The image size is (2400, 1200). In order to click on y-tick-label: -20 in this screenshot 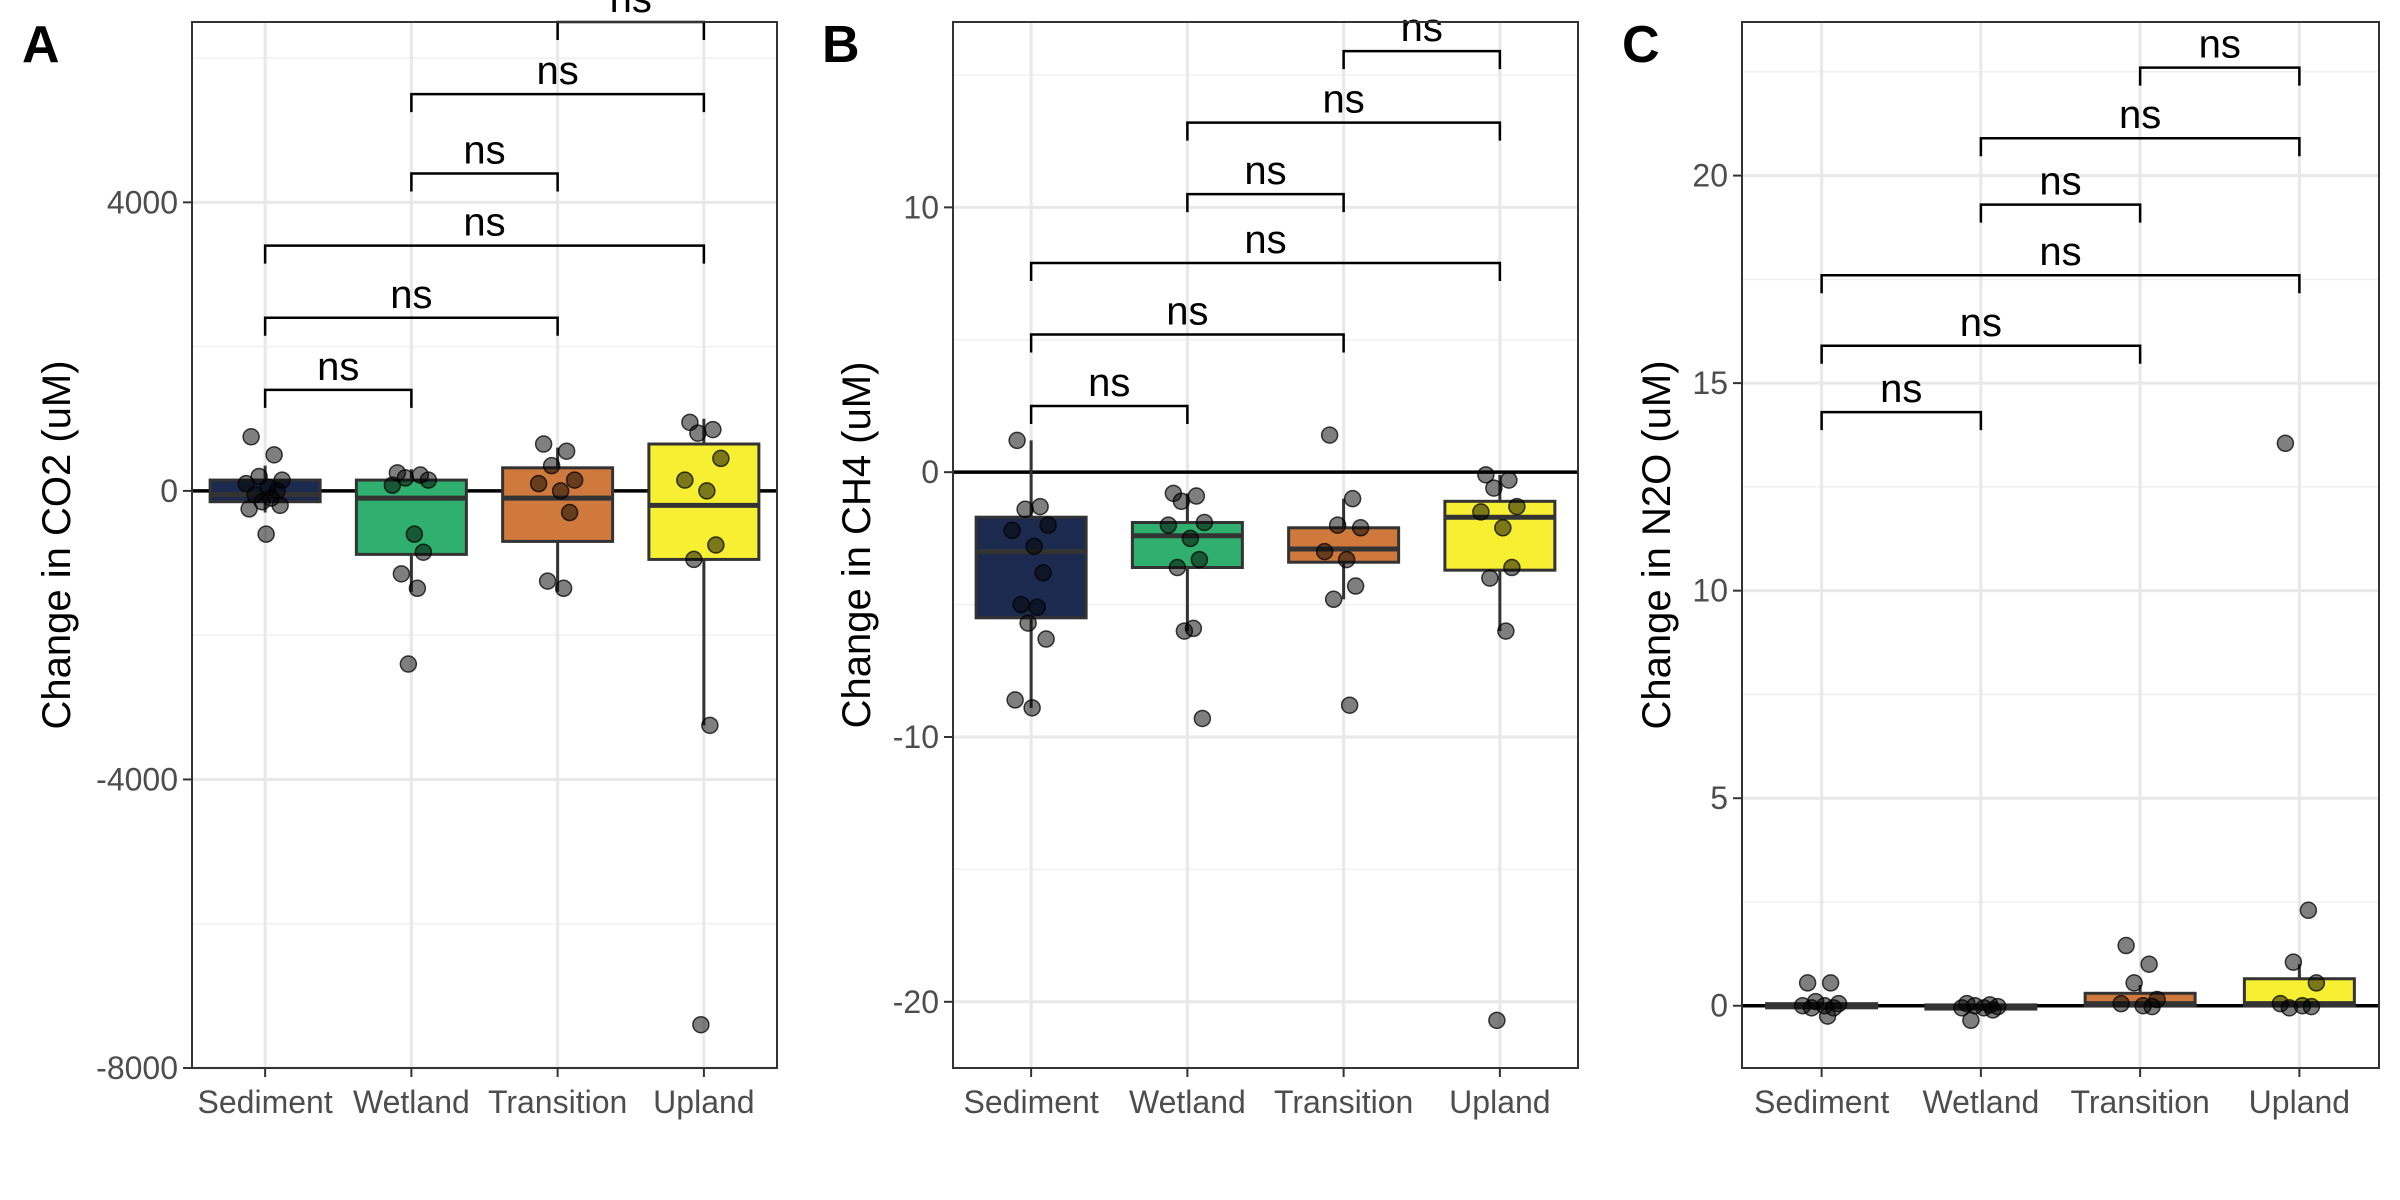, I will do `click(916, 1002)`.